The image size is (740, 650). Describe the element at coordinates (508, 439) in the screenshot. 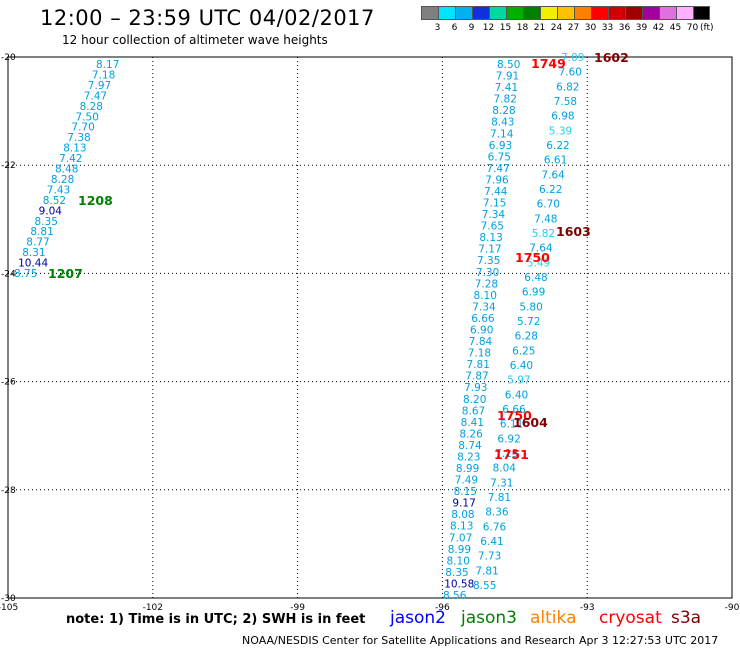

I see `swh-value: 6.92` at that location.